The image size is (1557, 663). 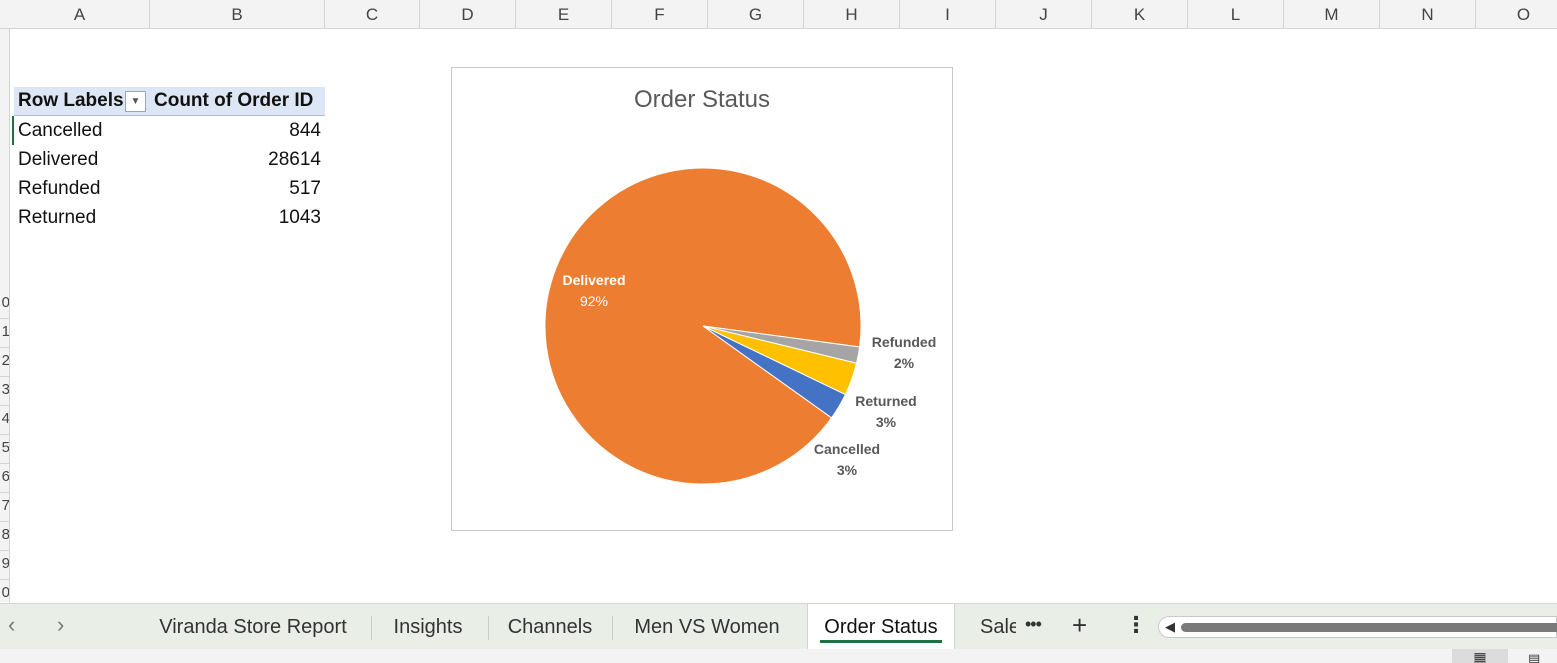 I want to click on row-header: 5, so click(x=4, y=449).